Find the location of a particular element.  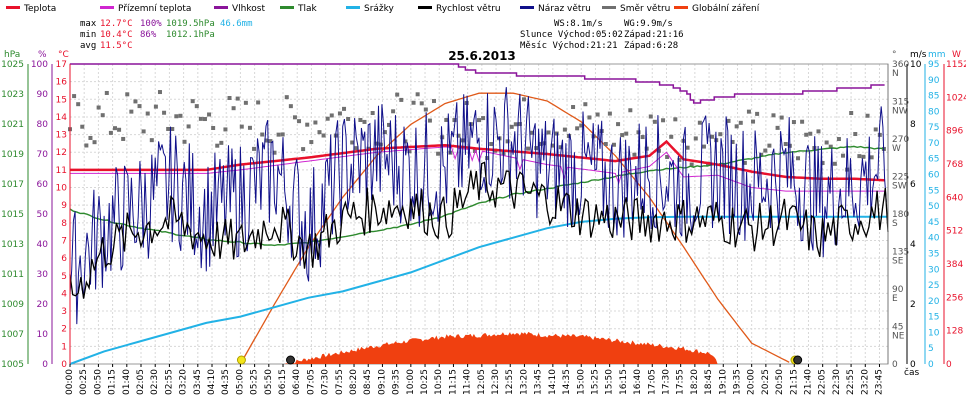

sunrise-marker is located at coordinates (241, 360).